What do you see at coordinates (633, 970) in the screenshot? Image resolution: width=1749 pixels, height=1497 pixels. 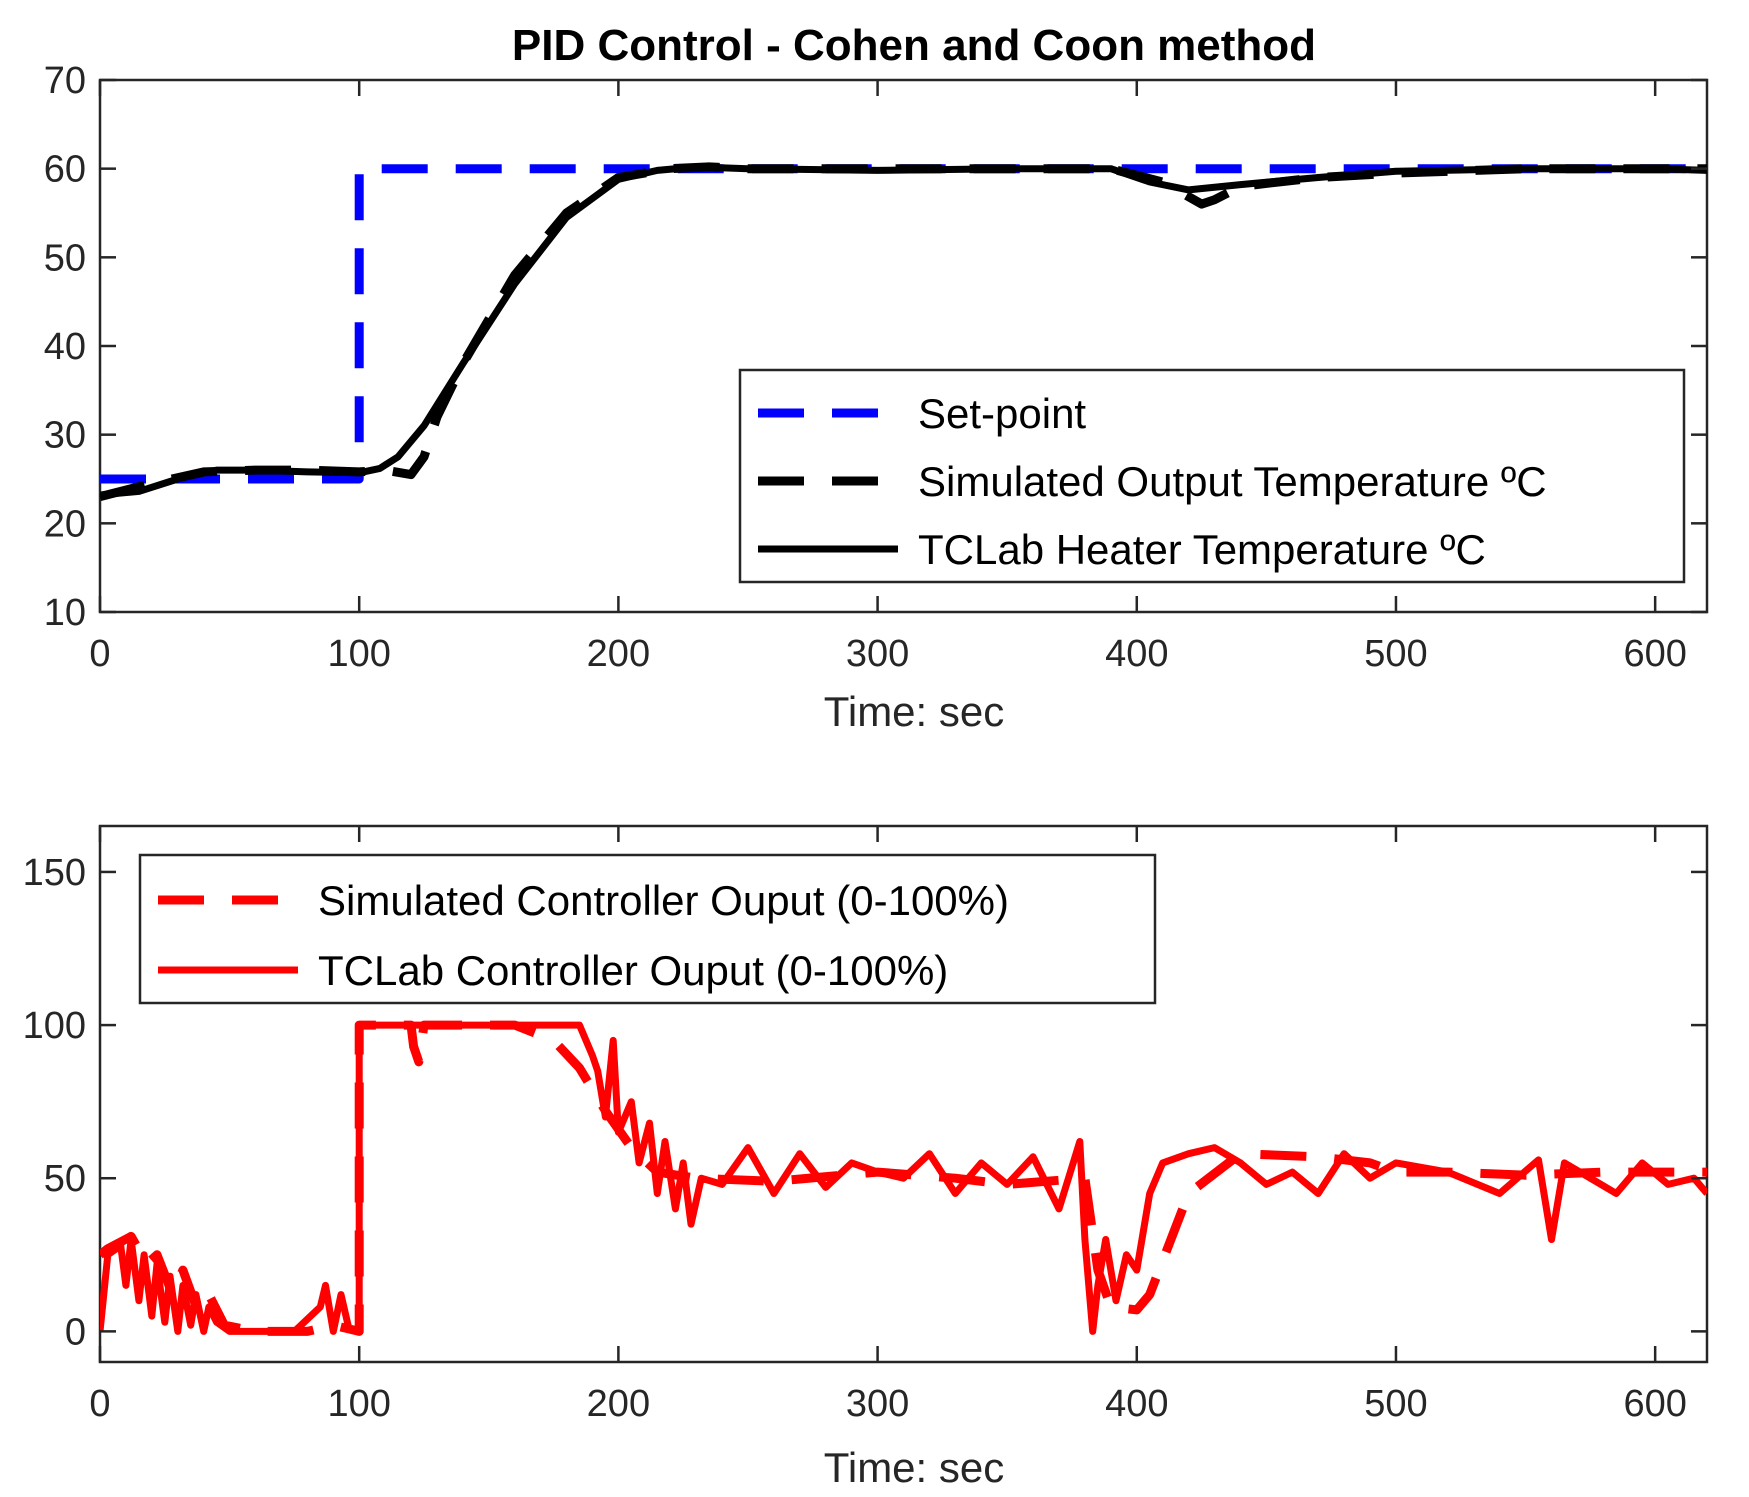 I see `legend-label-2: TCLab Controller Ouput (0-100%)` at bounding box center [633, 970].